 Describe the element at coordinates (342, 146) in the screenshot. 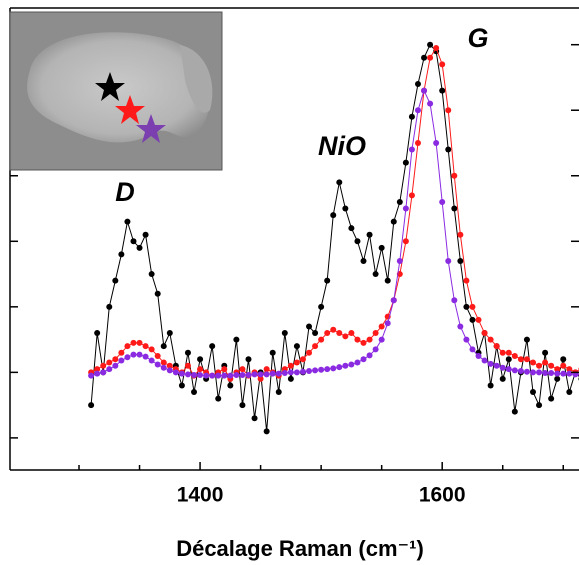

I see `annotation: NiO` at that location.